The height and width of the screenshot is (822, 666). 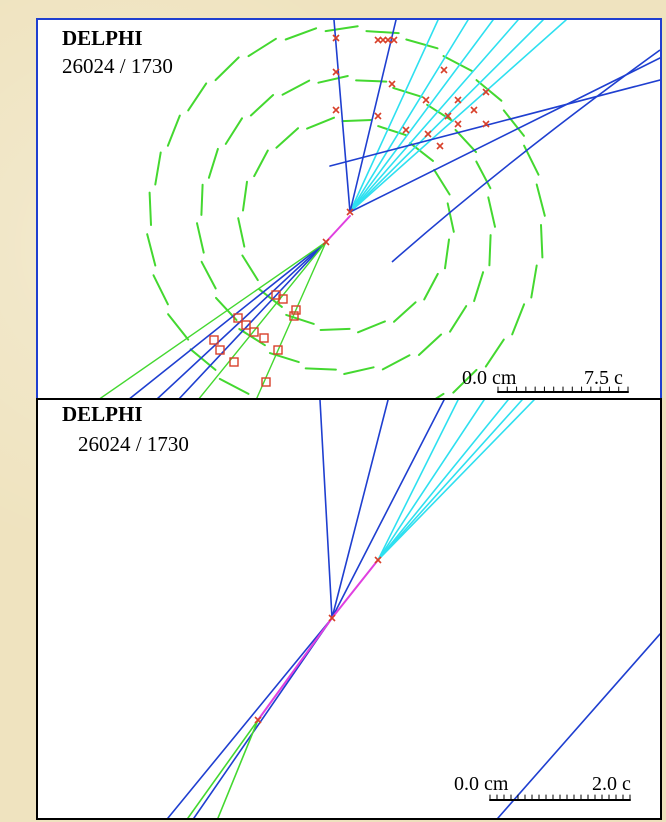 I want to click on bottom-experiment-label: DELPHI, so click(x=102, y=414).